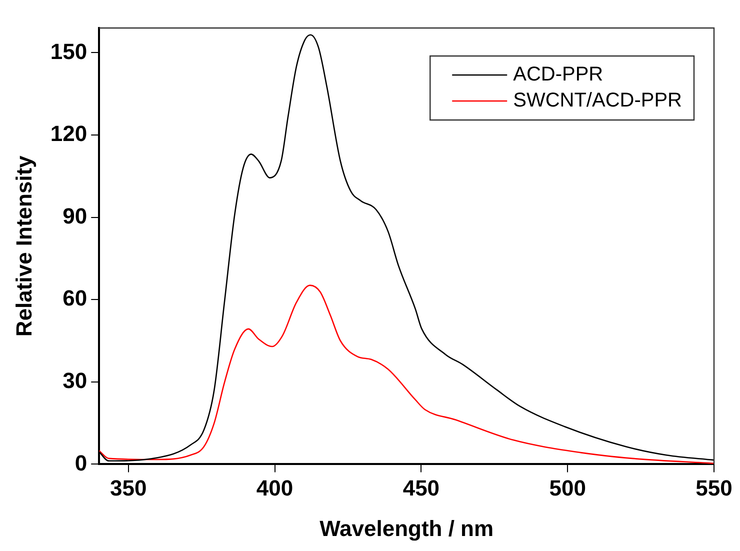  What do you see at coordinates (597, 101) in the screenshot?
I see `legend-label: SWCNT/ACD-PPR` at bounding box center [597, 101].